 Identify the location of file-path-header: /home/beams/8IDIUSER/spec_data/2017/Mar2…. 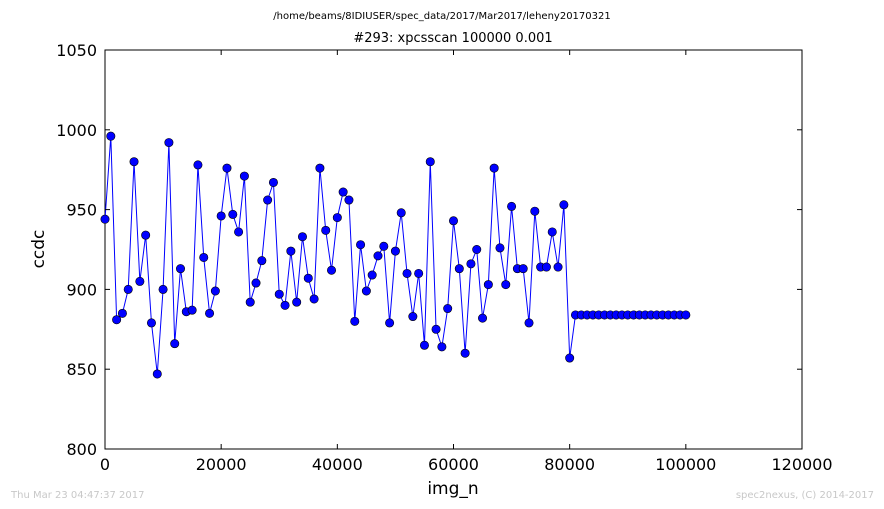
(441, 16).